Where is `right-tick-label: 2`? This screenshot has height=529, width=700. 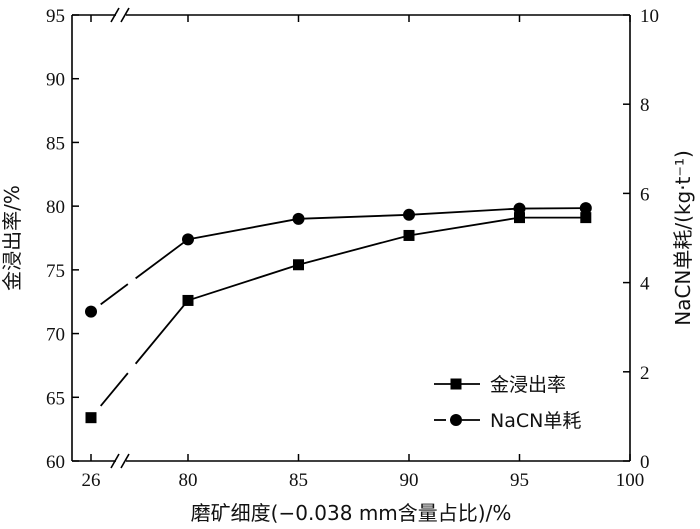
right-tick-label: 2 is located at coordinates (645, 373).